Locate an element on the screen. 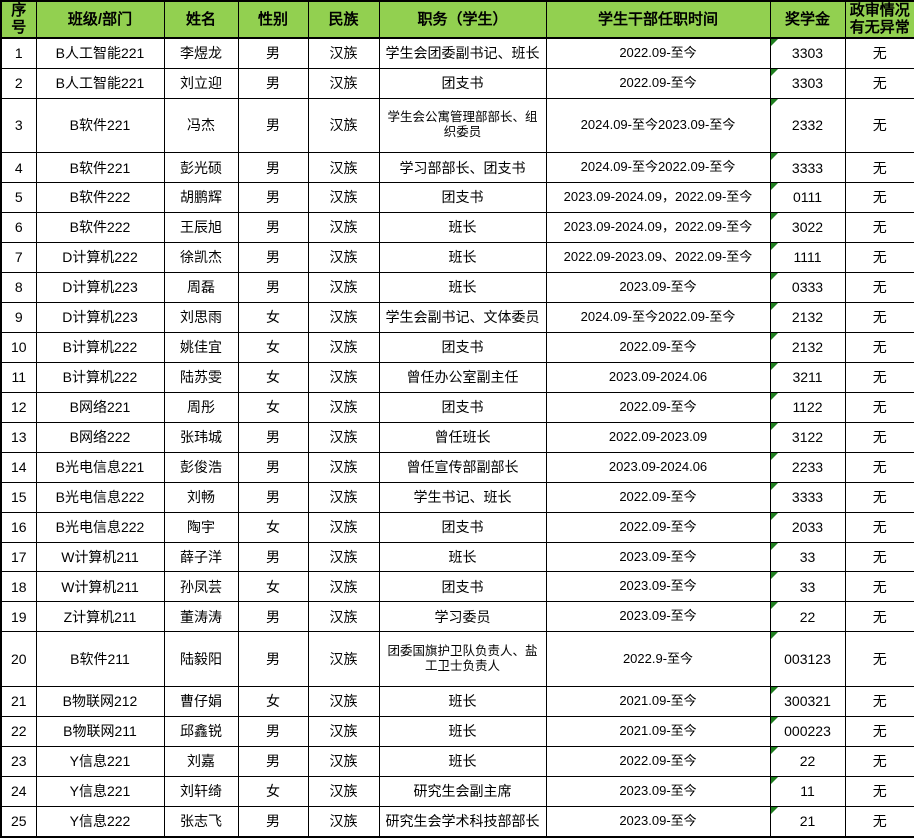 Image resolution: width=914 pixels, height=838 pixels. cell-text: B软件222 is located at coordinates (100, 197).